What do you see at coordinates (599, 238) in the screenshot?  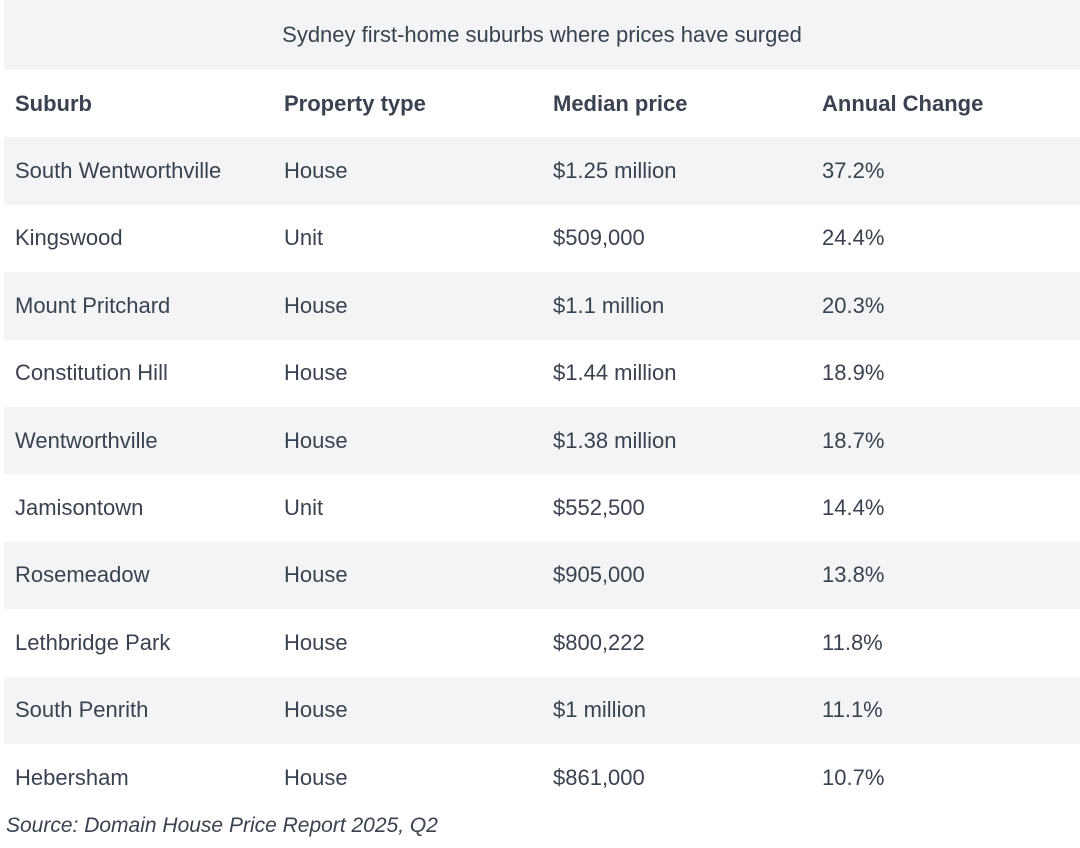 I see `cell-median-price: $509,000` at bounding box center [599, 238].